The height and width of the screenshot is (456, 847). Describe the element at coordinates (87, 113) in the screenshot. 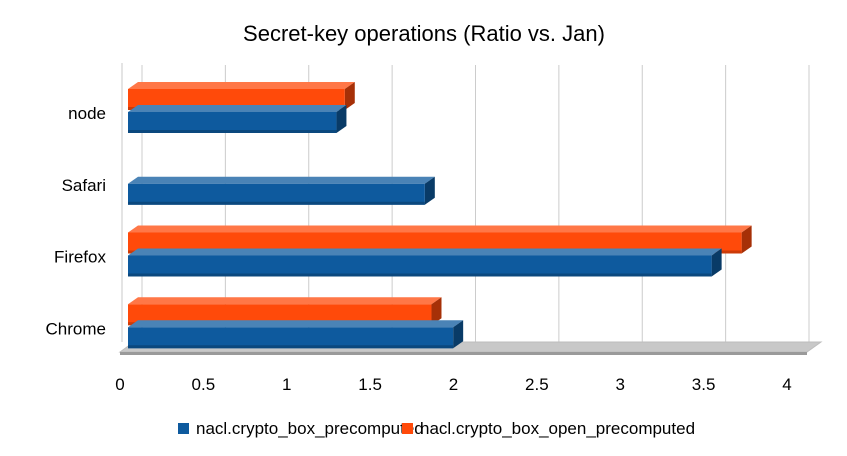

I see `category-label-node: node` at that location.